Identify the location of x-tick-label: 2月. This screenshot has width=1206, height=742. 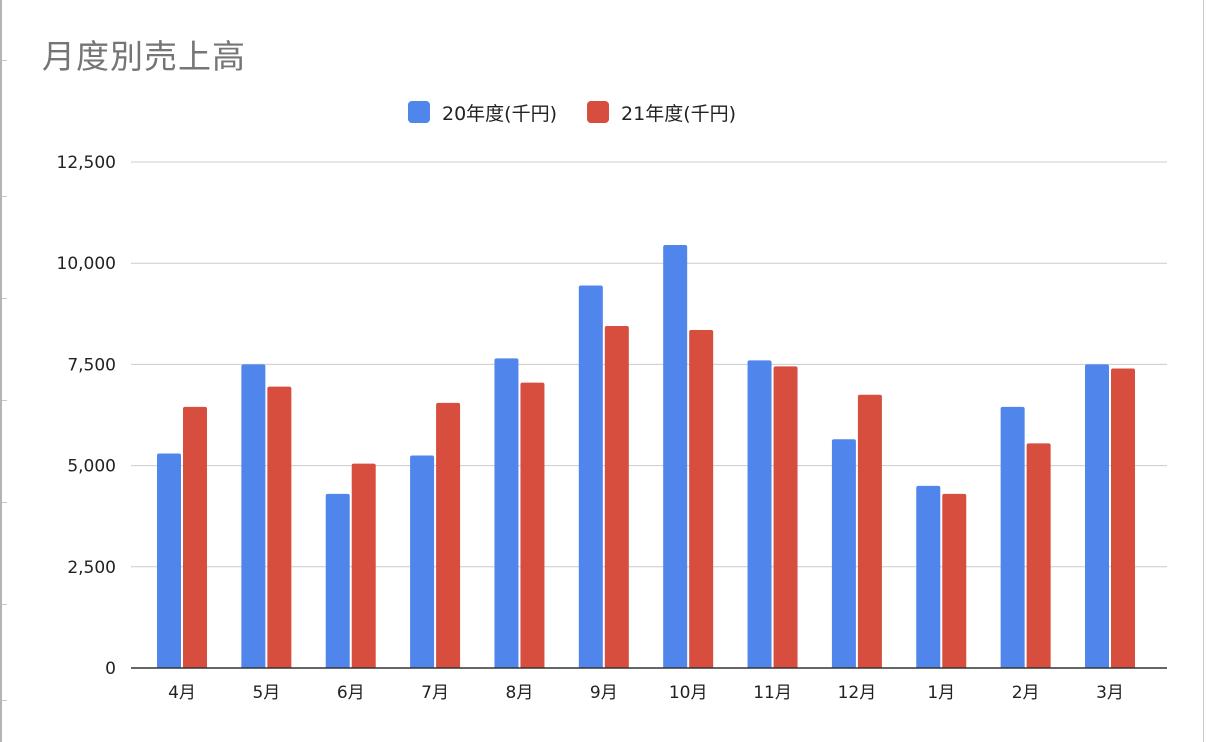
(1026, 693).